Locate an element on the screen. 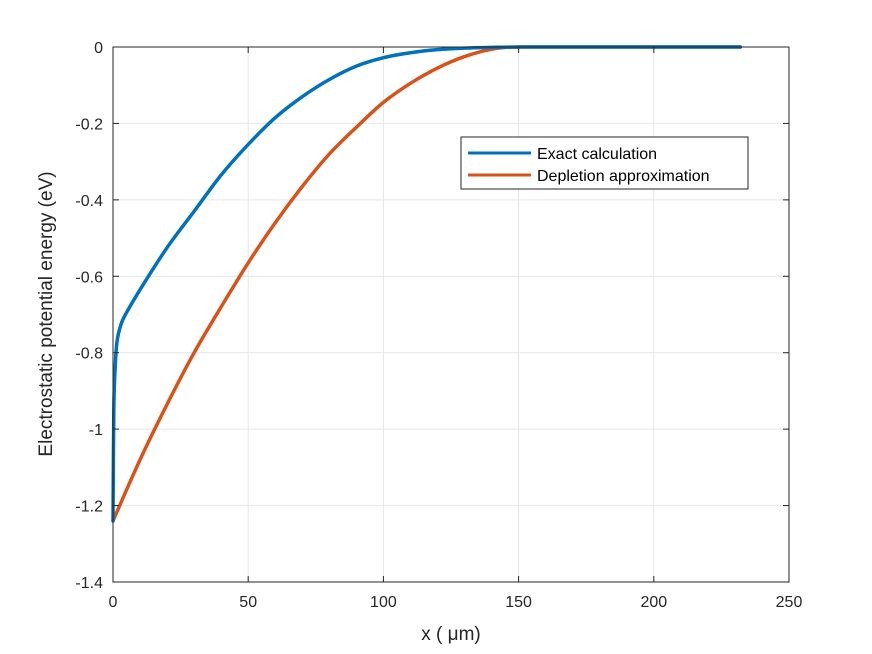 The image size is (872, 654). y-tick-label: -1 is located at coordinates (96, 430).